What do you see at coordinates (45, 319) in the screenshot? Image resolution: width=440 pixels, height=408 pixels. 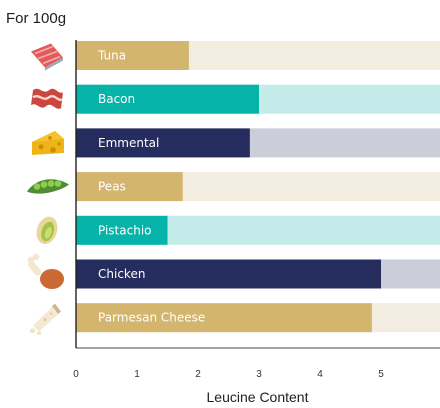 I see `parmesan-cheese-icon` at bounding box center [45, 319].